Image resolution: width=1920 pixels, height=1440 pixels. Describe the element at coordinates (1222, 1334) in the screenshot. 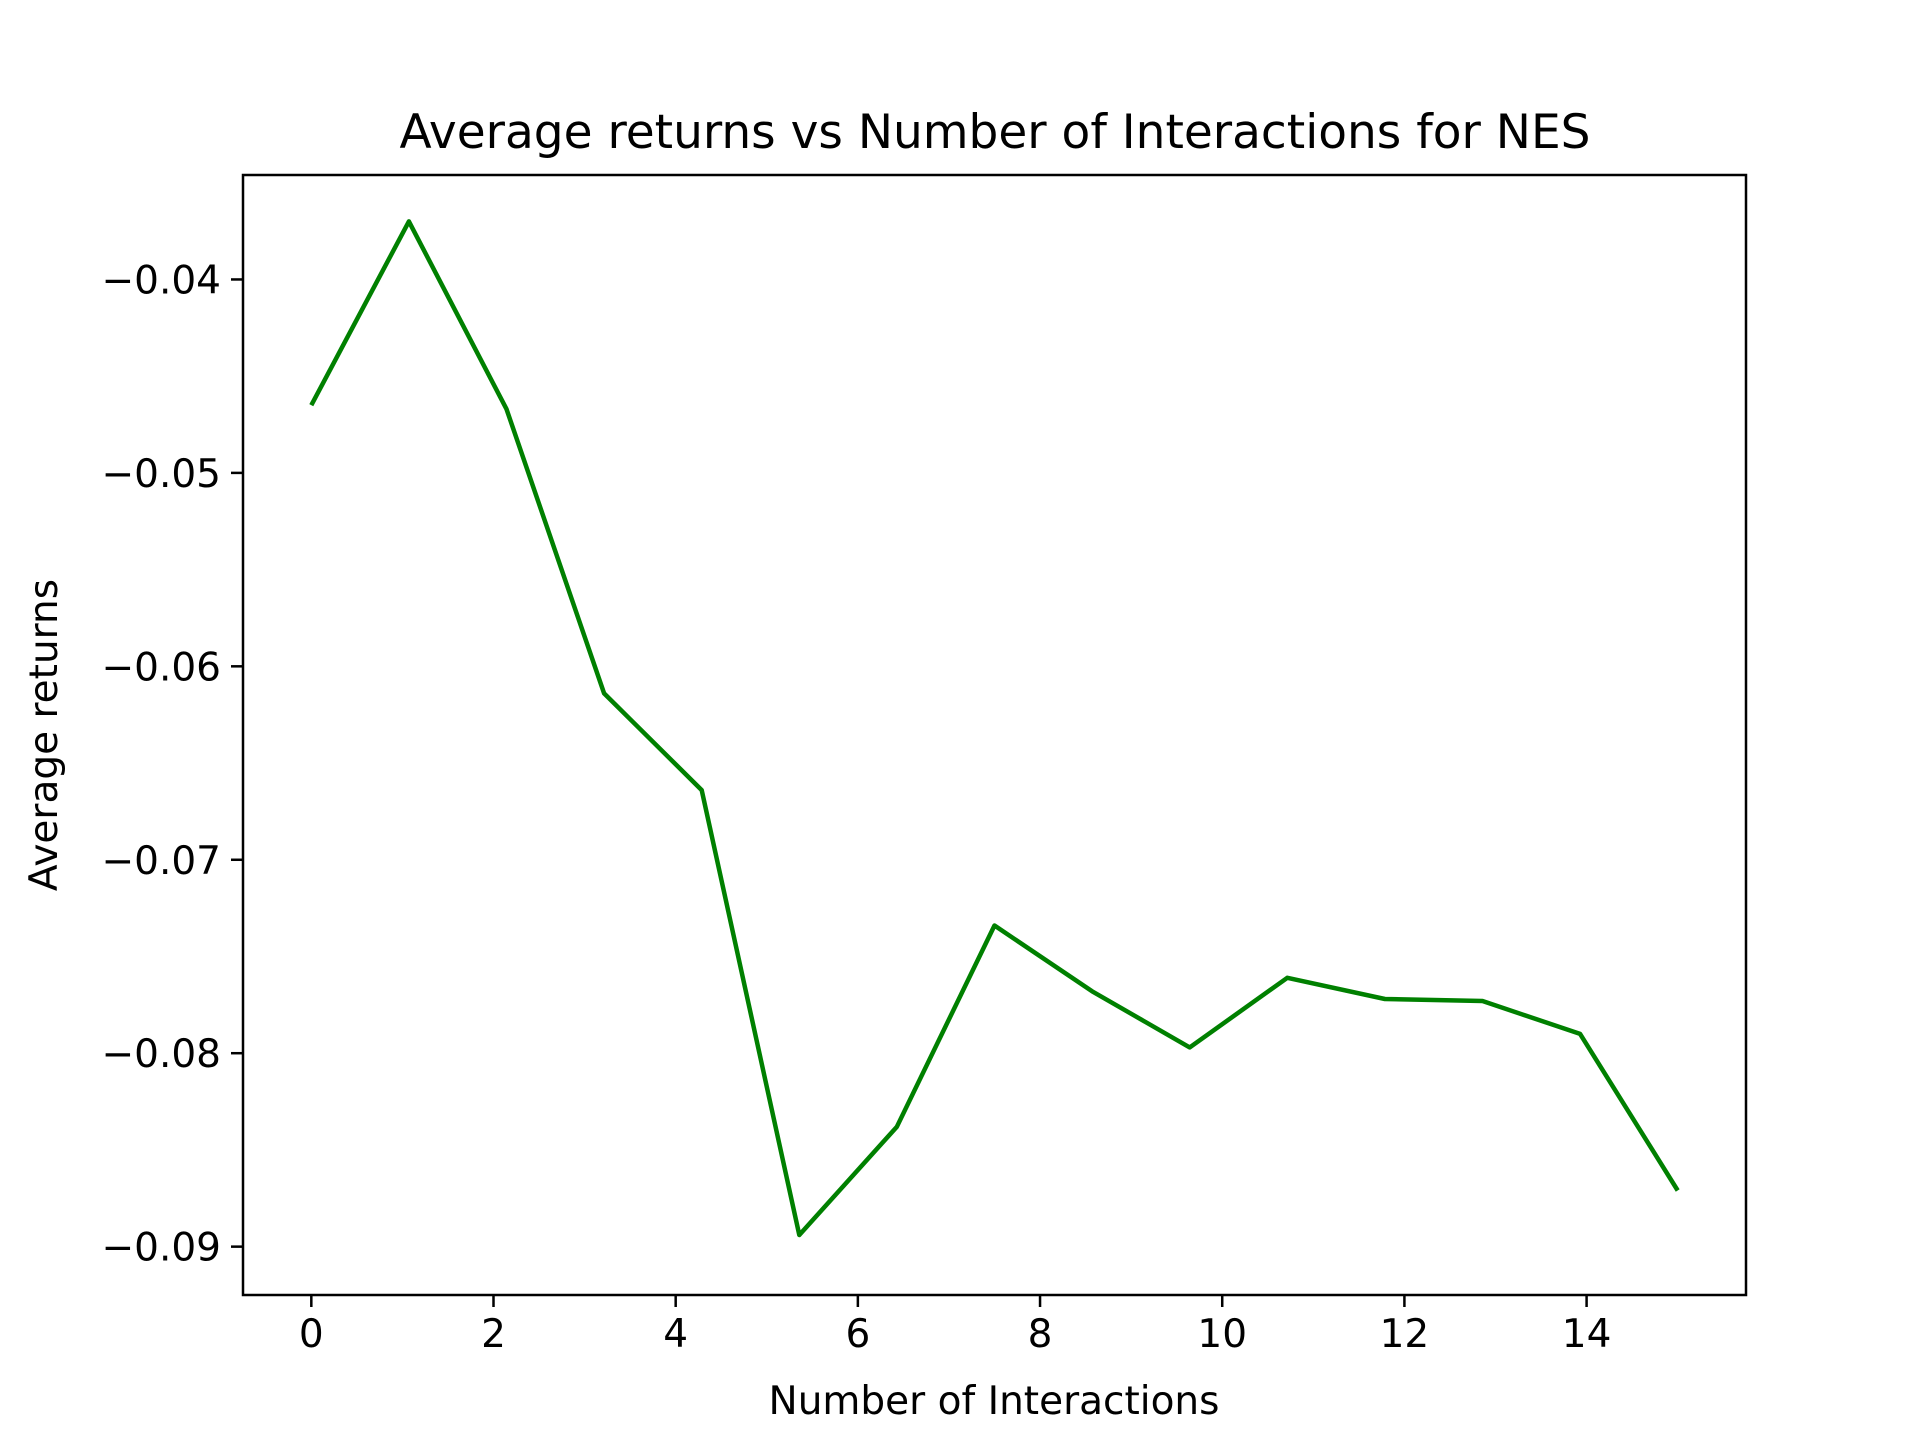

I see `x-tick-label: 10` at that location.